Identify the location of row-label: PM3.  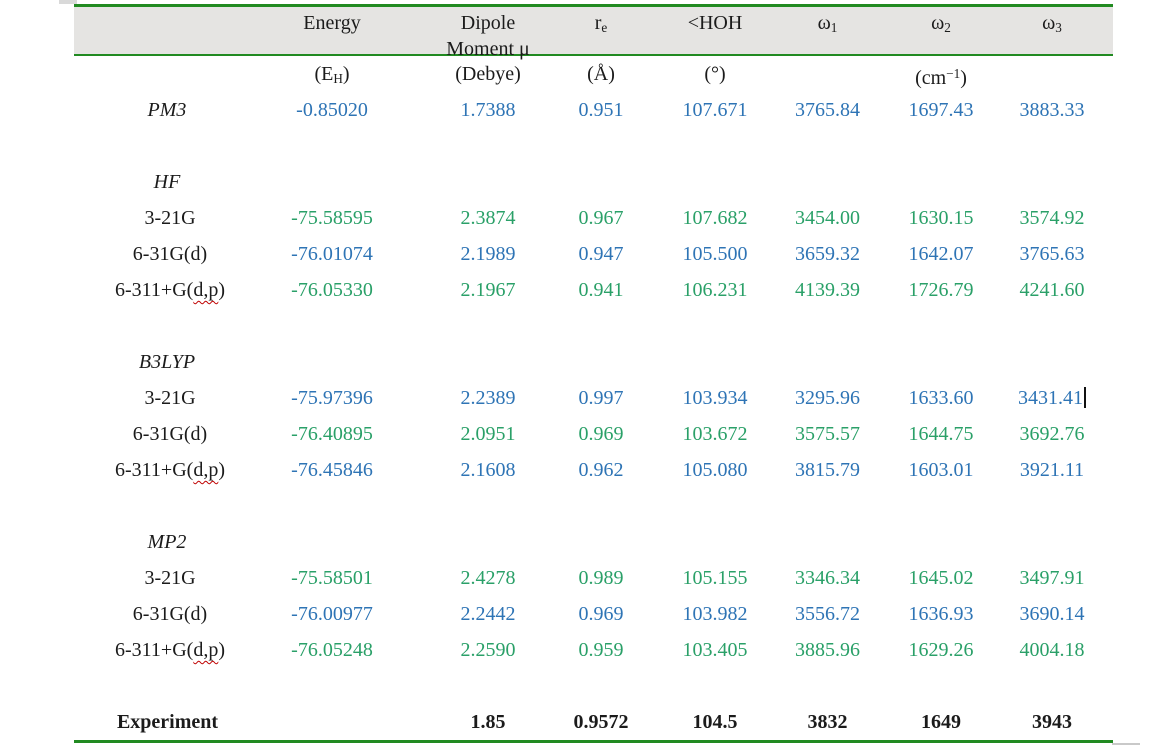
(167, 110).